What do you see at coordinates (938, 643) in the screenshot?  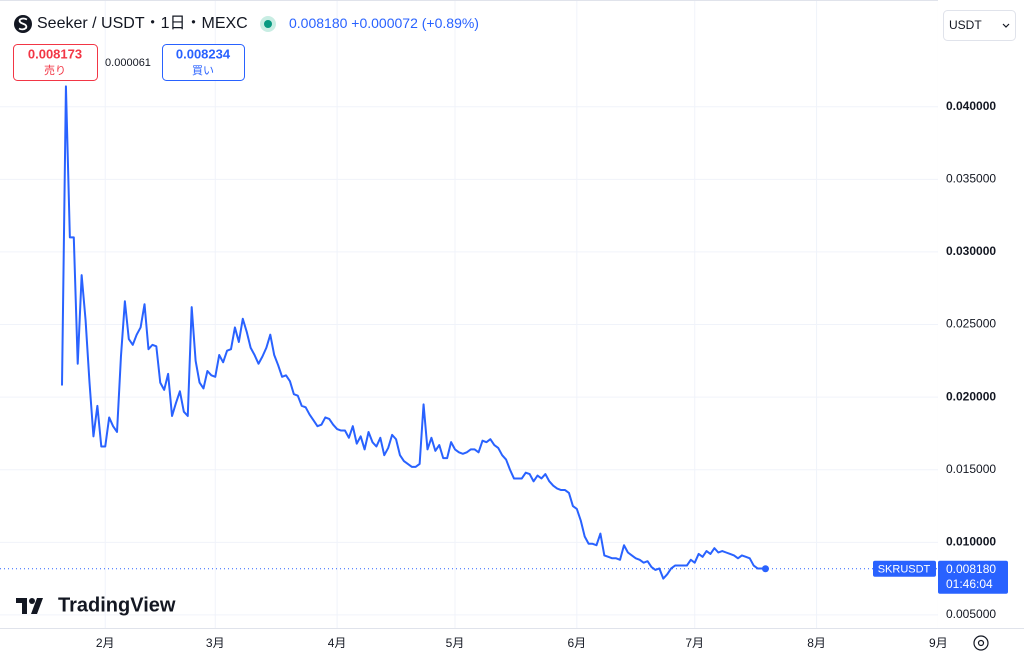 I see `x-tick-label: 9月` at bounding box center [938, 643].